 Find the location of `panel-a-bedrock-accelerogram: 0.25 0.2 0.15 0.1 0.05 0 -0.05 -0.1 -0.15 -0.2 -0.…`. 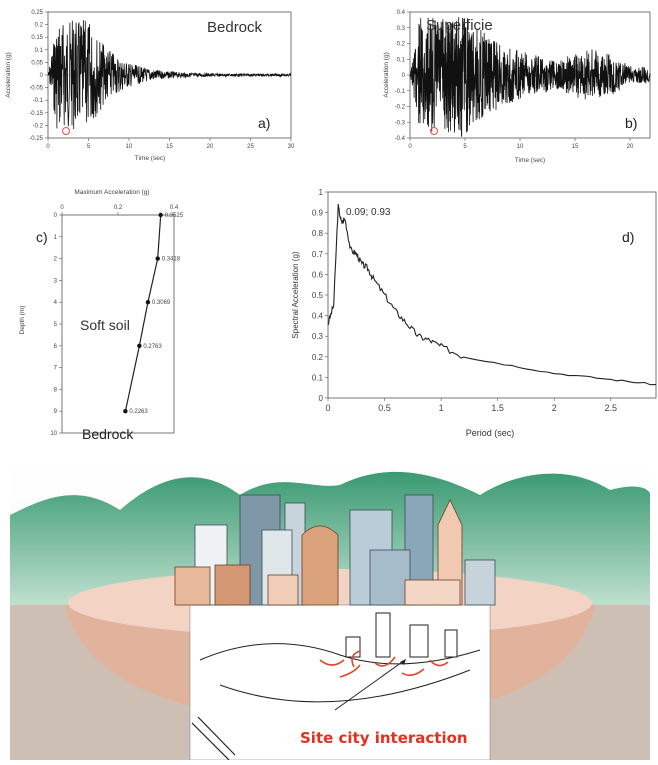

panel-a-bedrock-accelerogram: 0.25 0.2 0.15 0.1 0.05 0 -0.05 -0.1 -0.15 -0.2 -0.… is located at coordinates (150, 90).